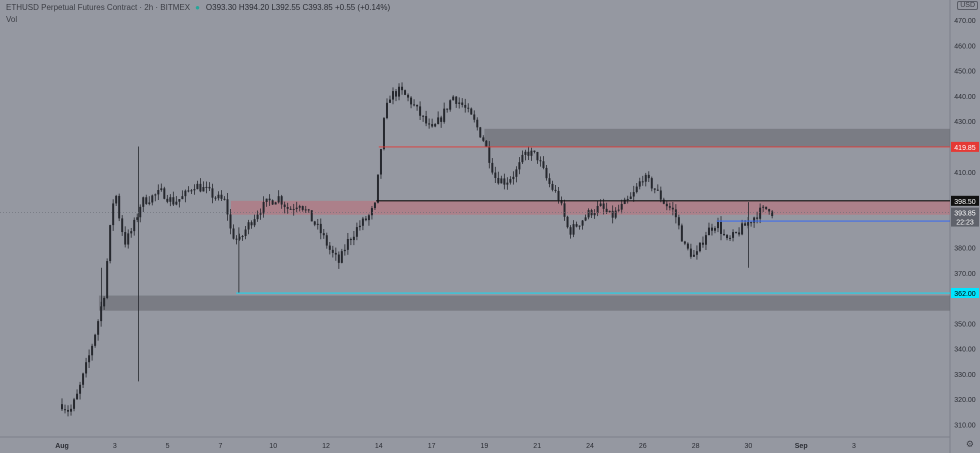  I want to click on price-tick-label: 320.00, so click(965, 400).